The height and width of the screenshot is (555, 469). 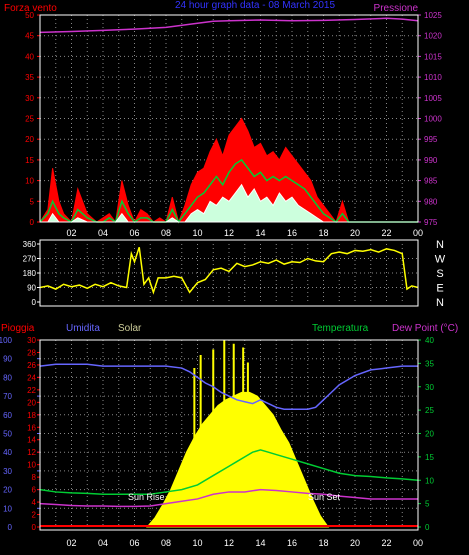 I want to click on y-tick-label: 6, so click(x=34, y=490).